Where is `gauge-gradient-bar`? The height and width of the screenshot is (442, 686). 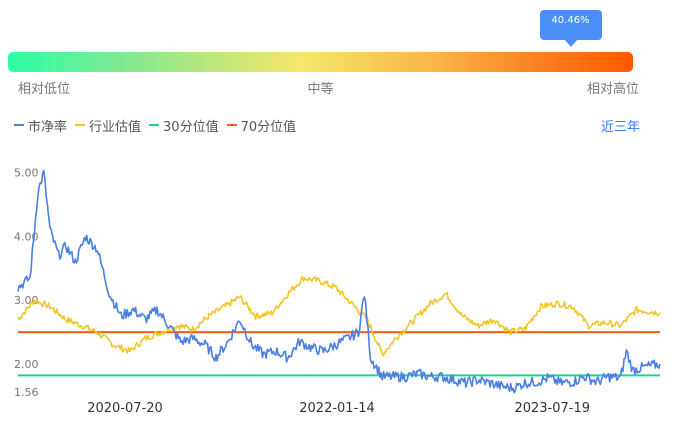 gauge-gradient-bar is located at coordinates (320, 62).